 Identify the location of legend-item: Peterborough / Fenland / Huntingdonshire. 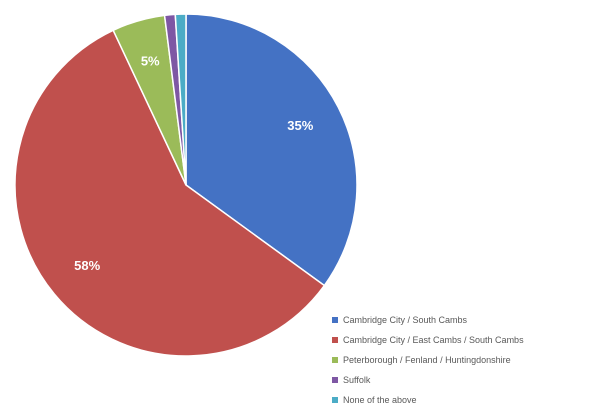
(463, 360).